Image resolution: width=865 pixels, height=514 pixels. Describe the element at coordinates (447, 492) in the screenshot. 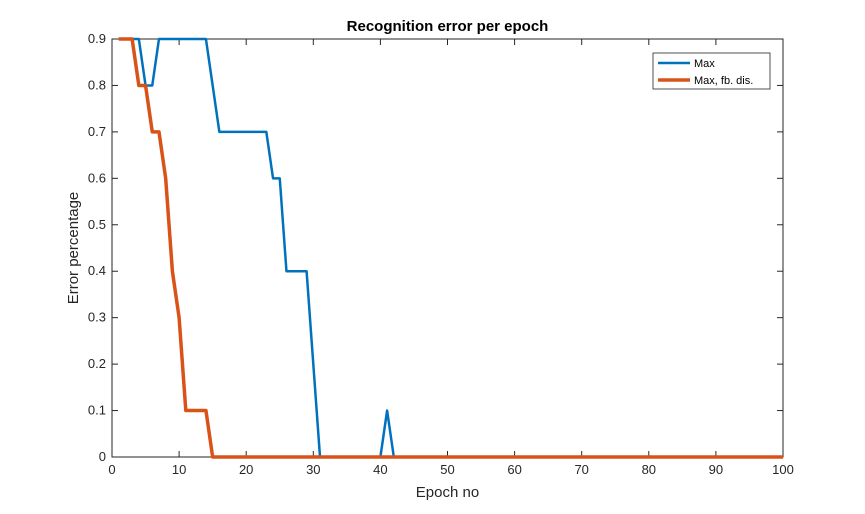

I see `x-axis-label: Epoch no` at that location.